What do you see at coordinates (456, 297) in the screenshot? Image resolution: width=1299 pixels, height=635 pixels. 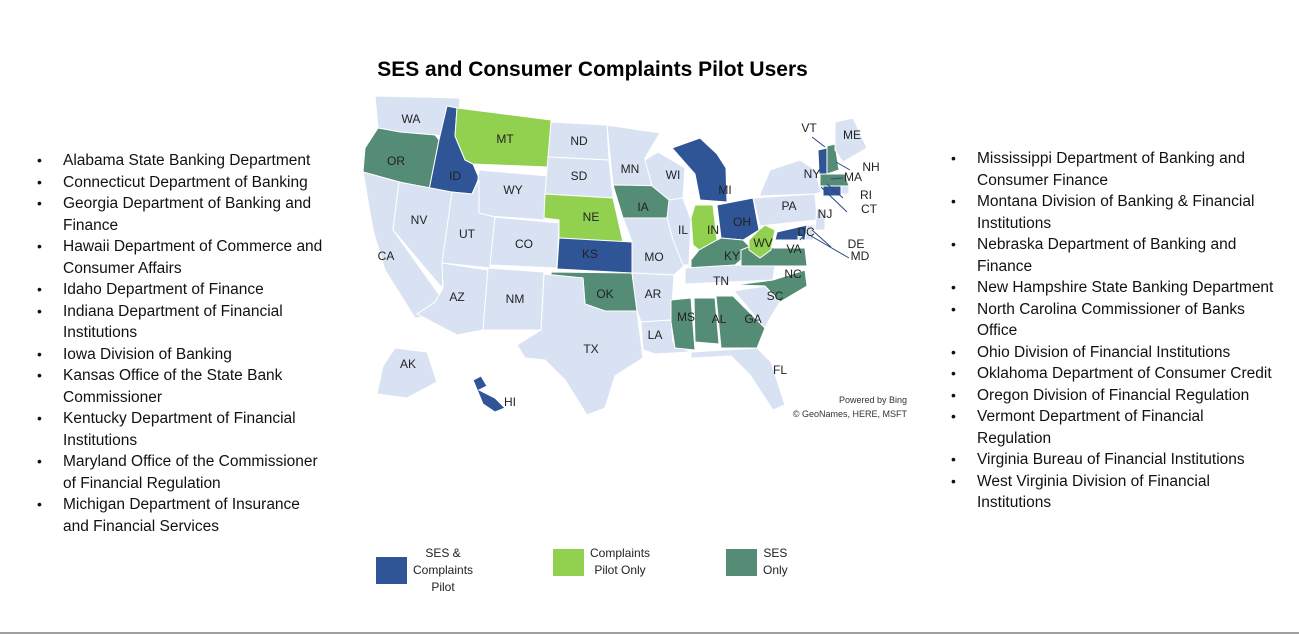 I see `state-label-az: AZ` at bounding box center [456, 297].